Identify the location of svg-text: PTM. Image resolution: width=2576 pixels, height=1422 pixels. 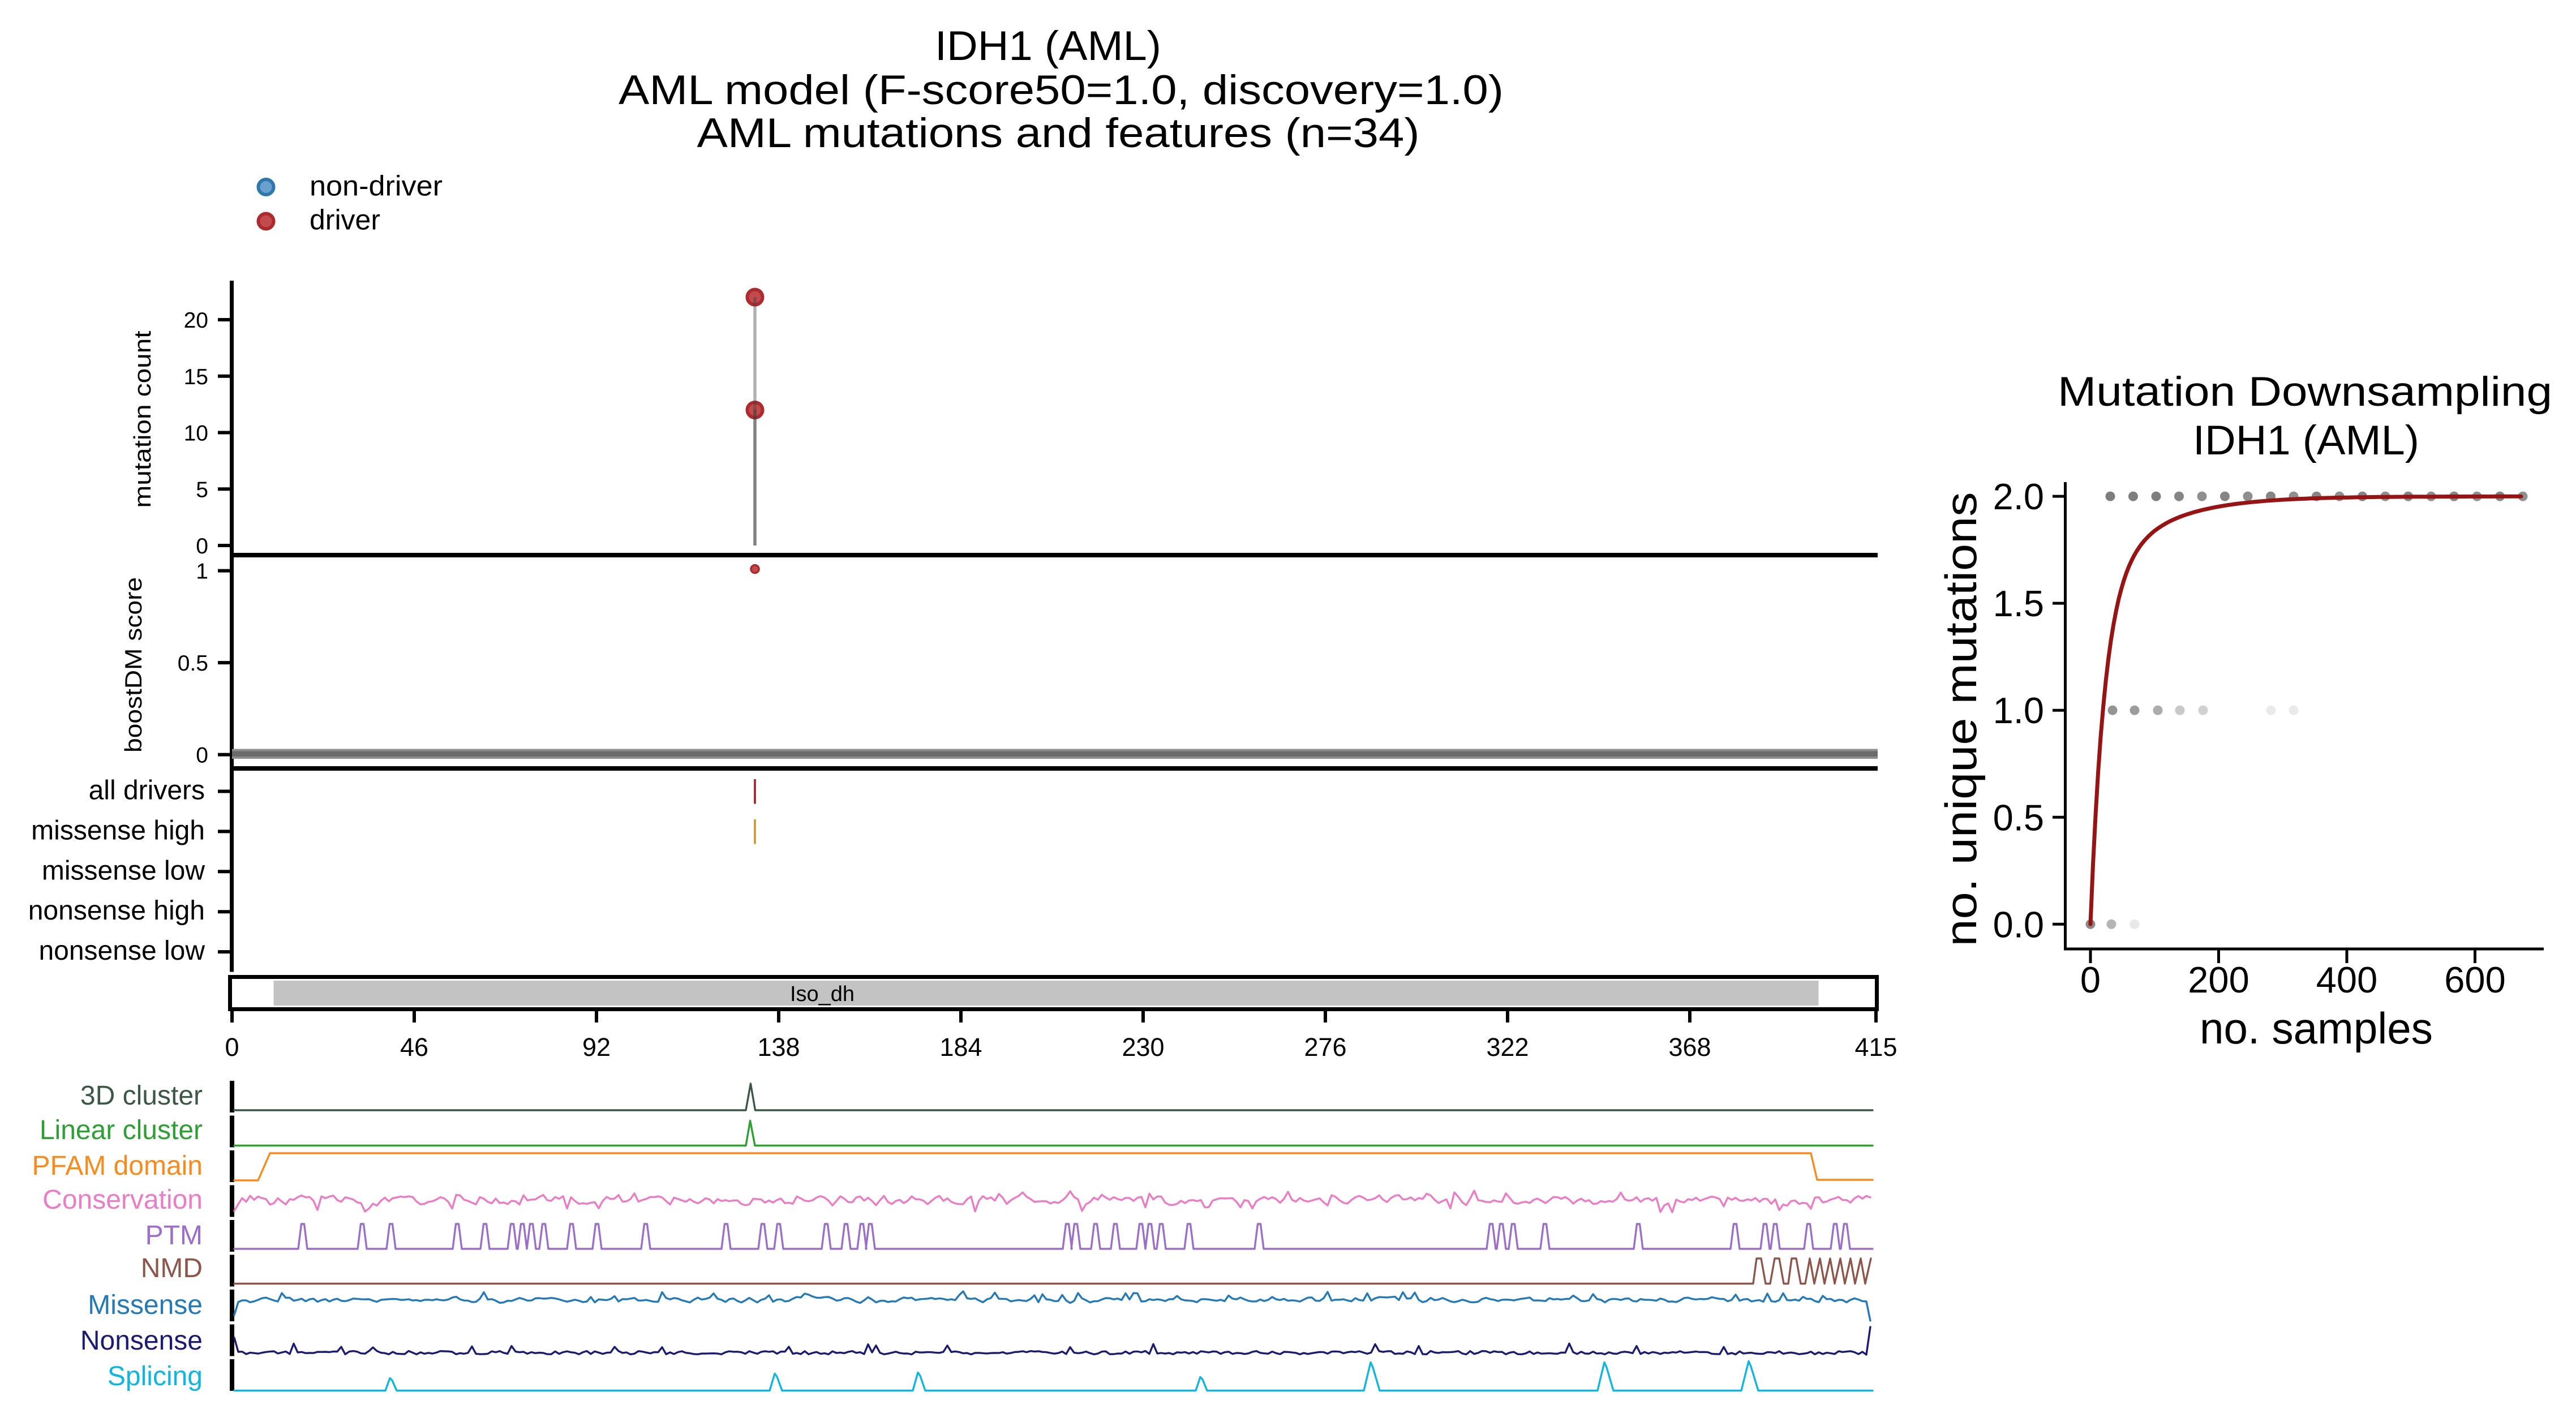
(174, 1236).